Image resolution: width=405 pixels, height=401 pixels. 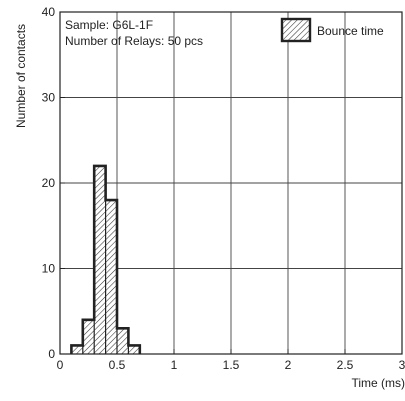 I want to click on legend-label: Bounce time, so click(x=350, y=31).